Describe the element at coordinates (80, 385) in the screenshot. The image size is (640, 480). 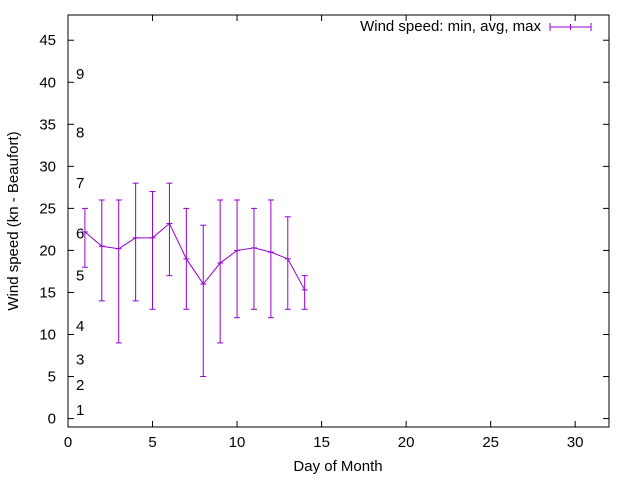
I see `beaufort-label: 2` at that location.